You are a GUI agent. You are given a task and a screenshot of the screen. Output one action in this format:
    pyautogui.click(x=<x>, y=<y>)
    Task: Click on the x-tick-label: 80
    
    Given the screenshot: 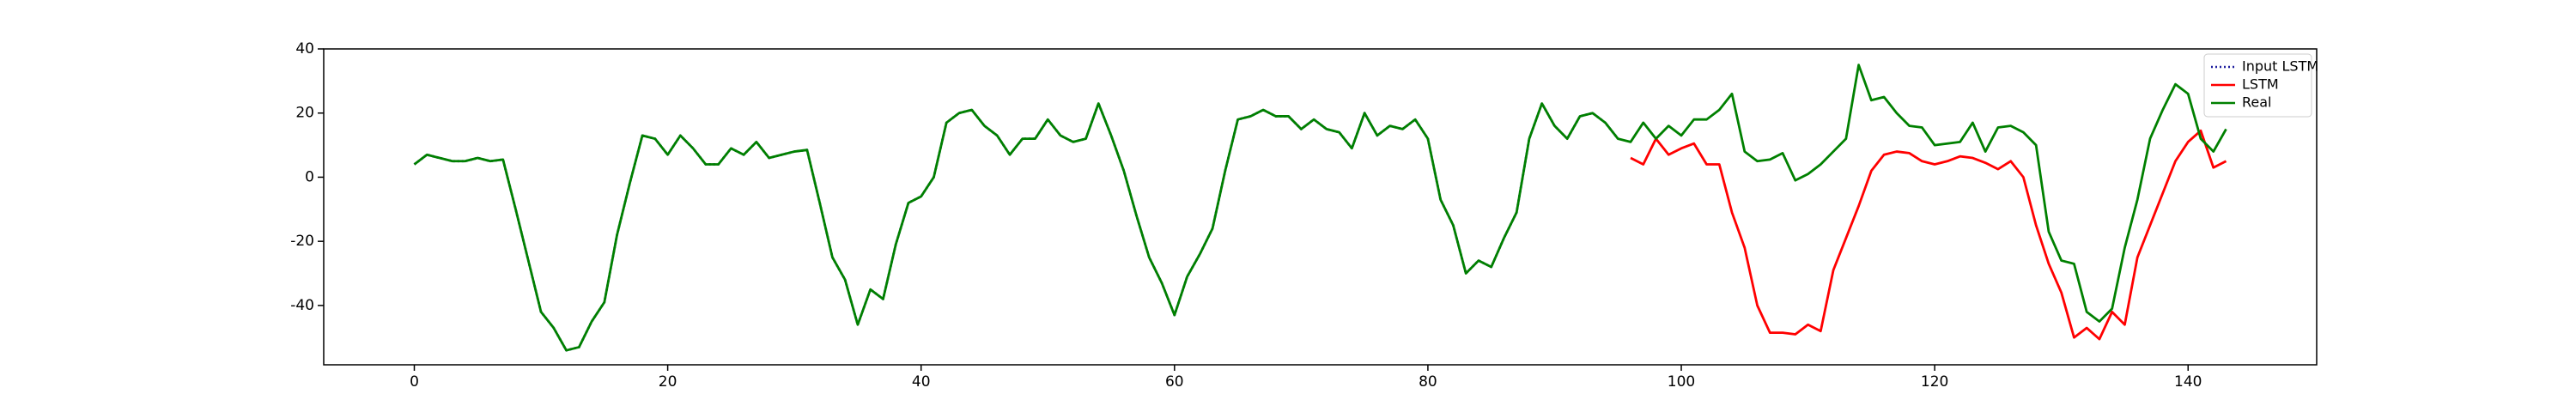 What is the action you would take?
    pyautogui.click(x=1428, y=382)
    